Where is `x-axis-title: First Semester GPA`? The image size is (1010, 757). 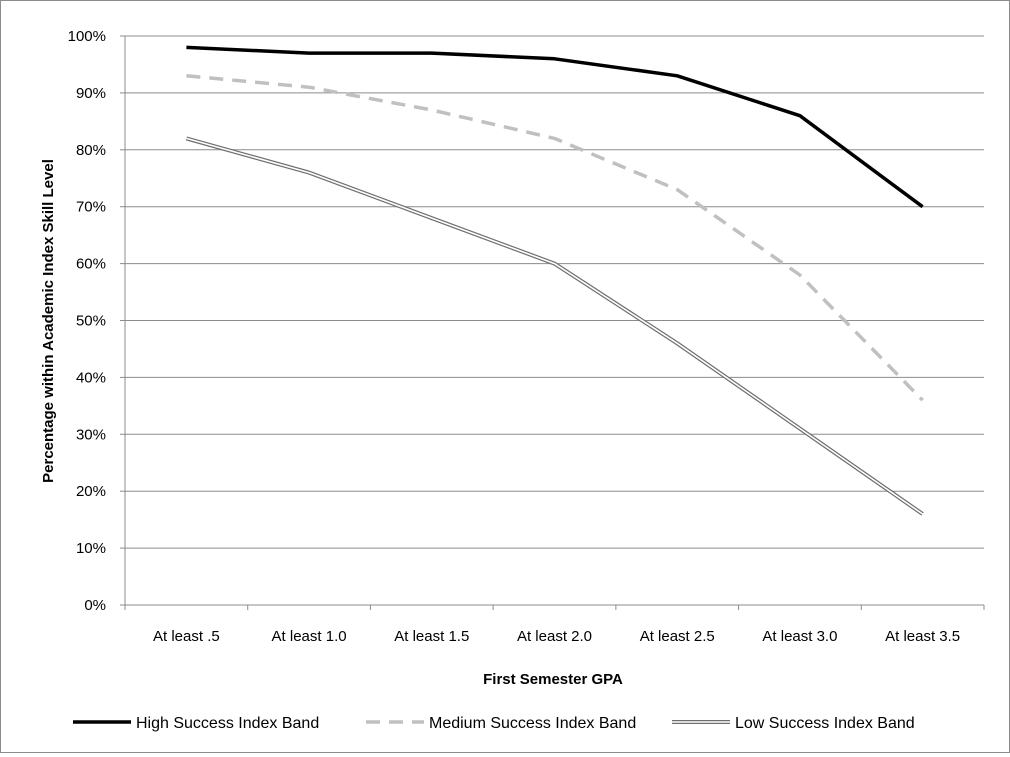 x-axis-title: First Semester GPA is located at coordinates (553, 679).